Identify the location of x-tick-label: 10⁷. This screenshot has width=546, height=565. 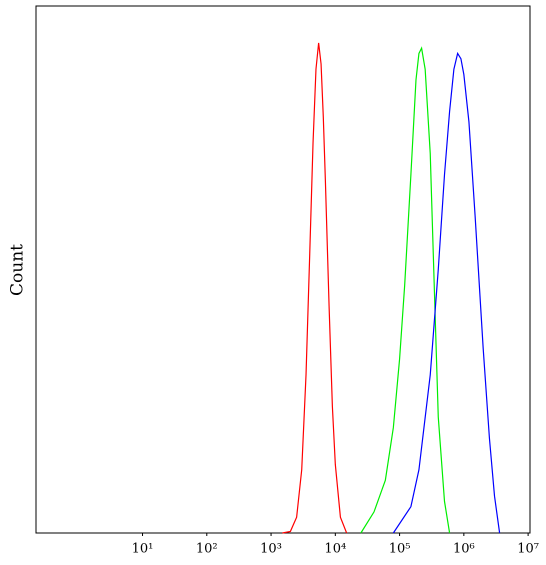
(528, 549).